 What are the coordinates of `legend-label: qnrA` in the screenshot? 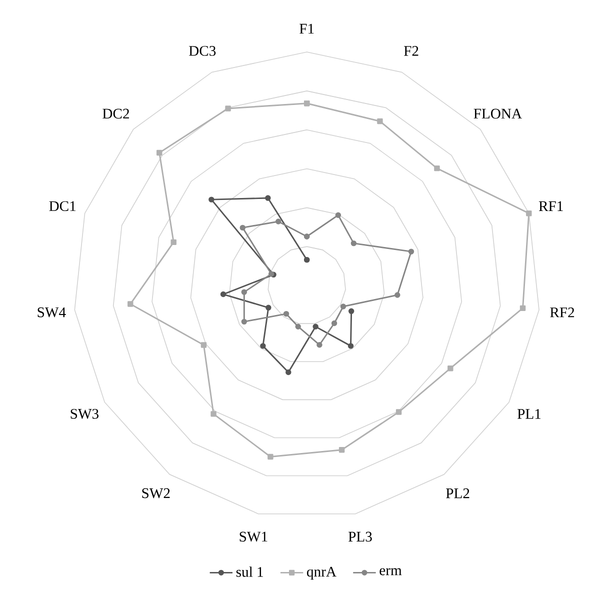 It's located at (321, 573).